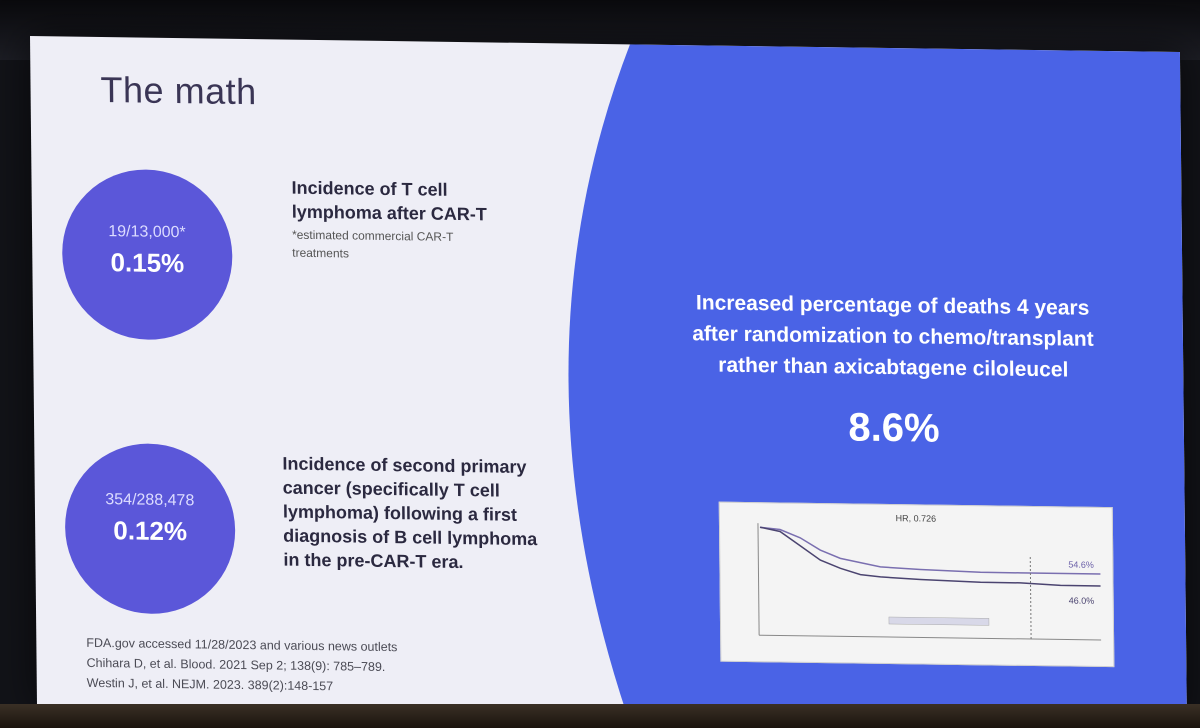 This screenshot has height=728, width=1200. I want to click on deaths-percent: 8.6%, so click(894, 428).